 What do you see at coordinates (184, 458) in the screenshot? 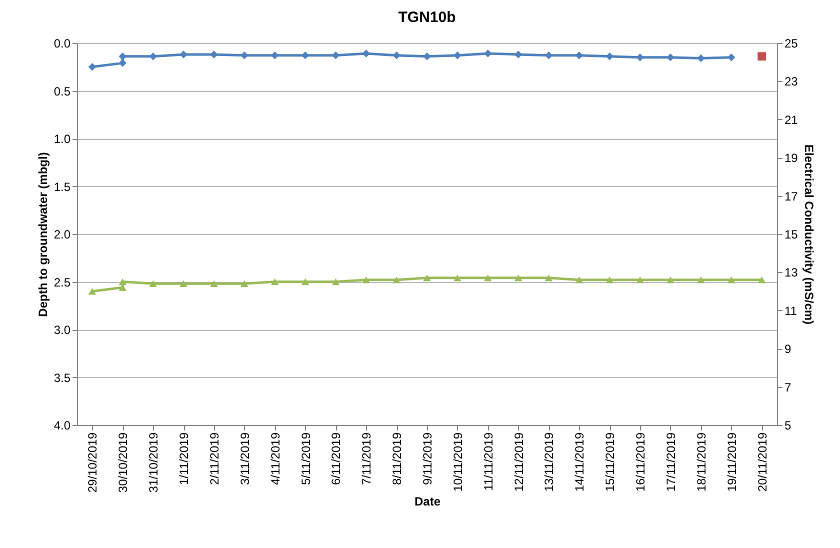
I see `x-tick-label: 1/11/2019` at bounding box center [184, 458].